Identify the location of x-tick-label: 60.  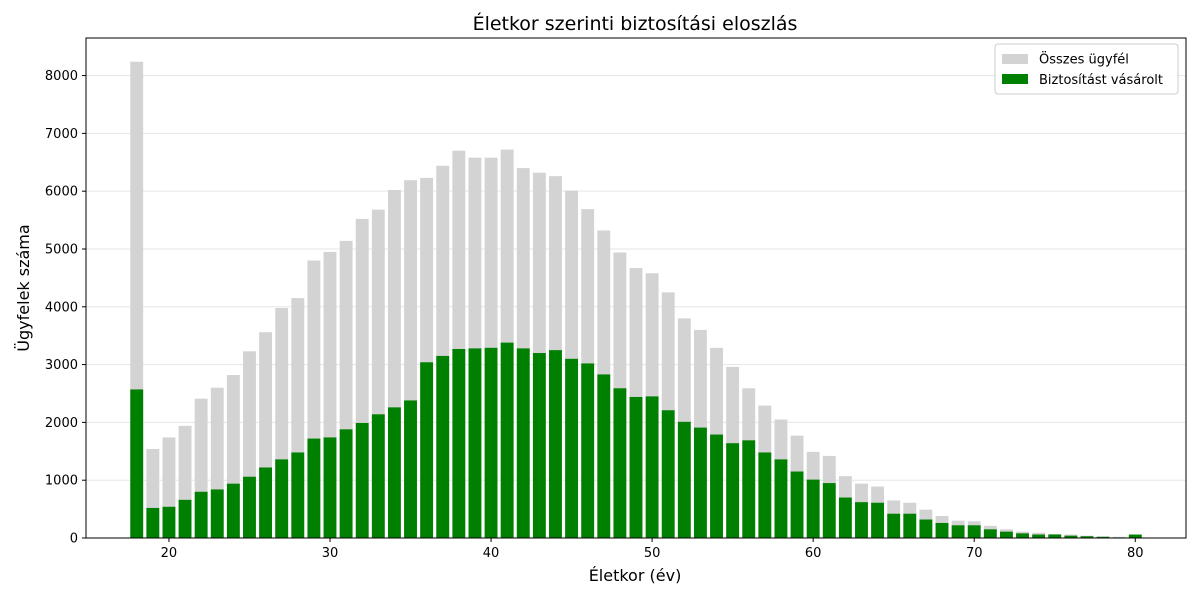
(813, 553).